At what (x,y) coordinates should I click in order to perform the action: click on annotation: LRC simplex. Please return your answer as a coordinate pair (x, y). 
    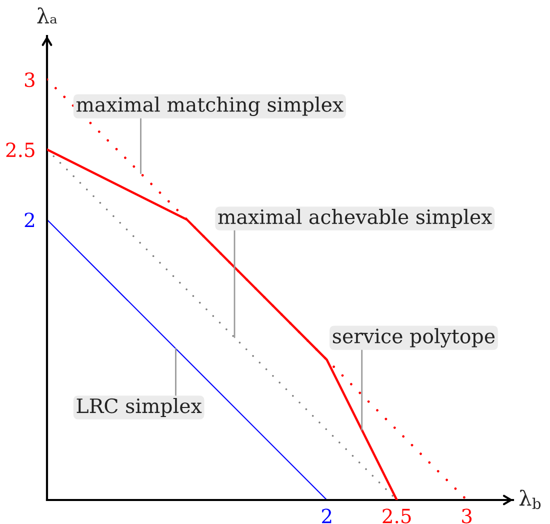
    Looking at the image, I should click on (139, 408).